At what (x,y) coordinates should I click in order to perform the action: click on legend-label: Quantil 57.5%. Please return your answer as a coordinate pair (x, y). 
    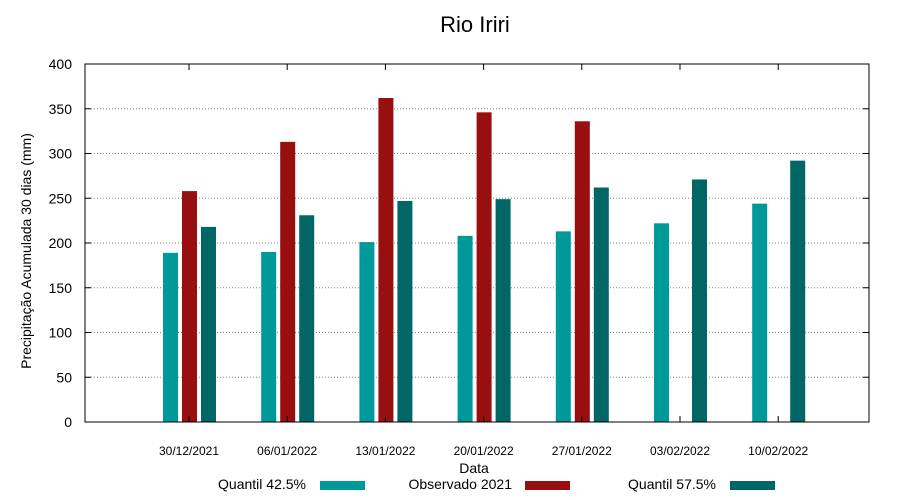
    Looking at the image, I should click on (672, 484).